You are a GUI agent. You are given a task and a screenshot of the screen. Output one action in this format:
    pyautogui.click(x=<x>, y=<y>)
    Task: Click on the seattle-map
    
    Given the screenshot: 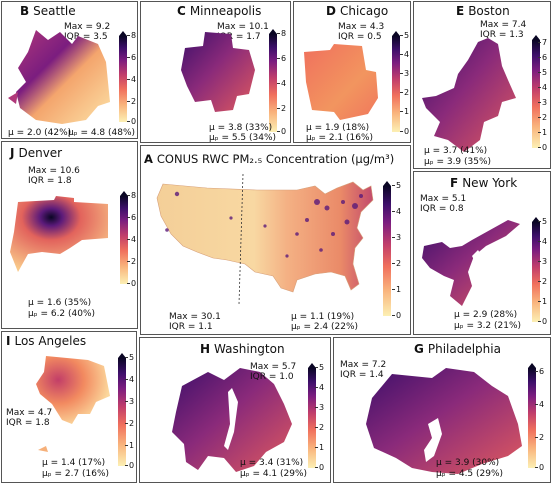 What is the action you would take?
    pyautogui.click(x=59, y=77)
    